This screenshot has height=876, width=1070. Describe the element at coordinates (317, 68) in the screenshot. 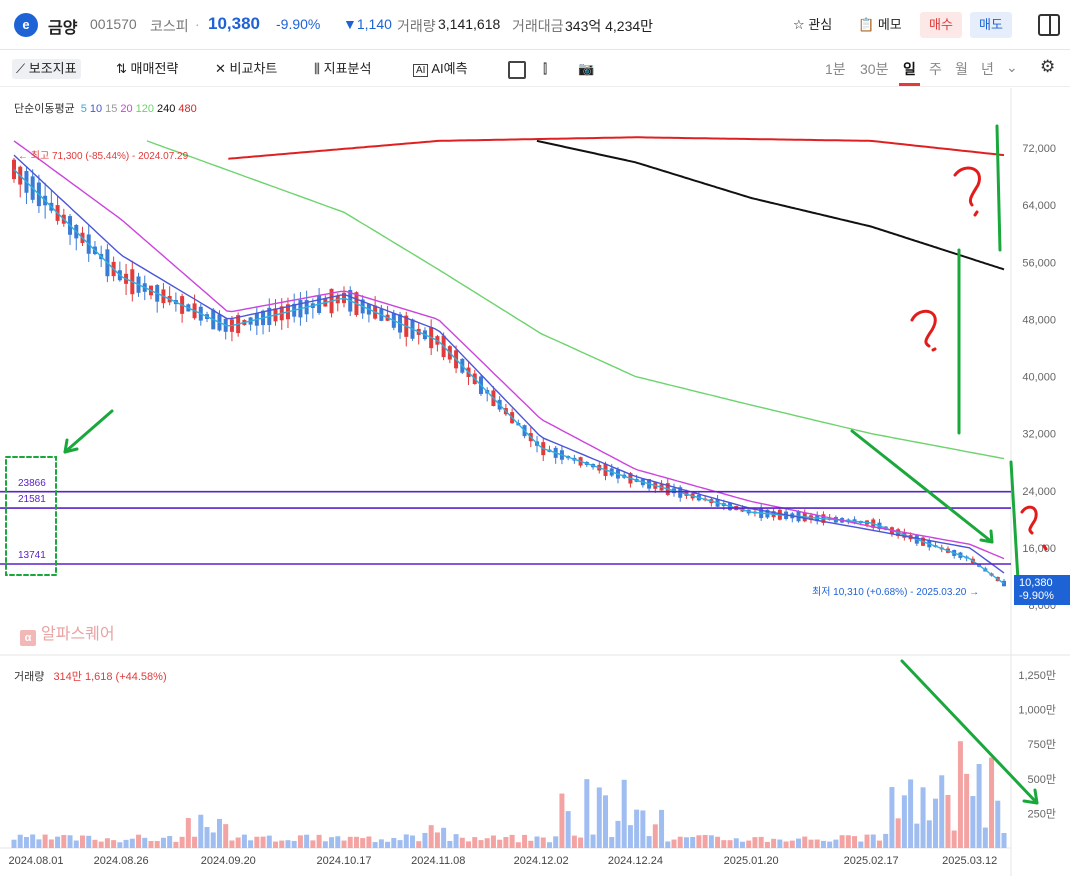

I see `candles-icon: ⫼` at that location.